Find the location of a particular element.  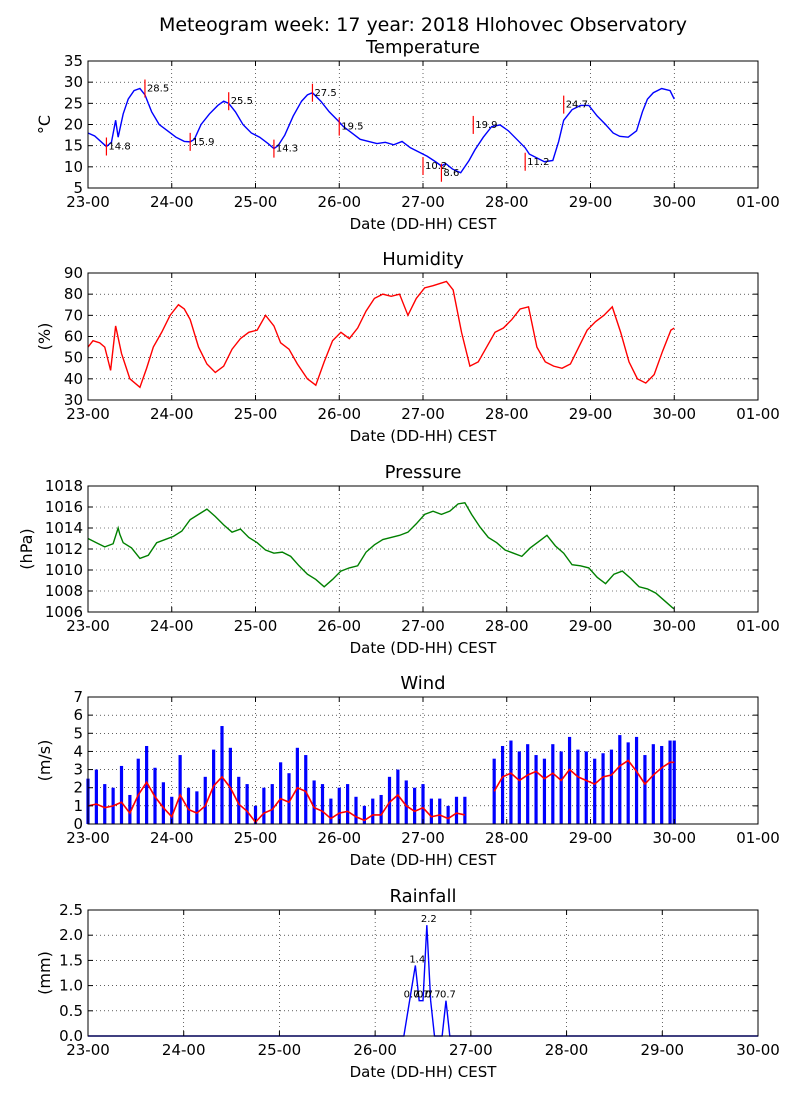

rainfall-series-line is located at coordinates (423, 981).